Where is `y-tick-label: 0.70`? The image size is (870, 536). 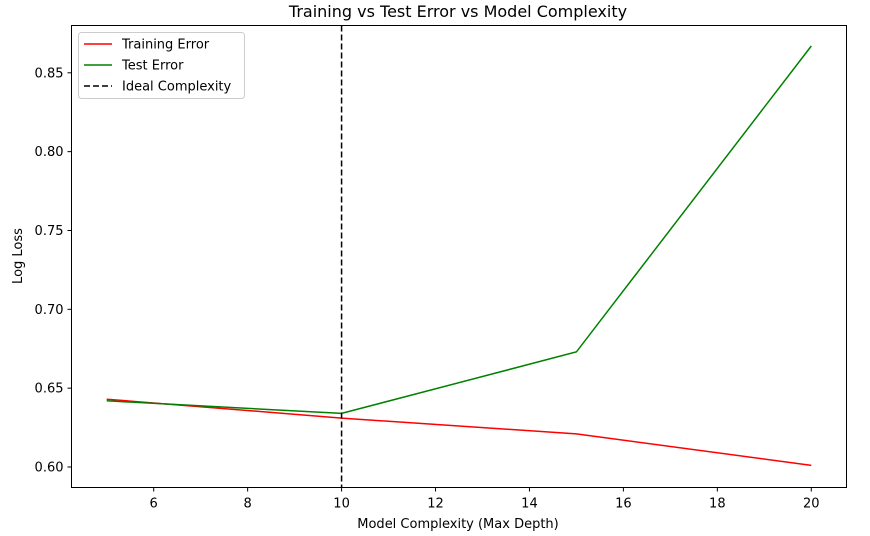
y-tick-label: 0.70 is located at coordinates (49, 310).